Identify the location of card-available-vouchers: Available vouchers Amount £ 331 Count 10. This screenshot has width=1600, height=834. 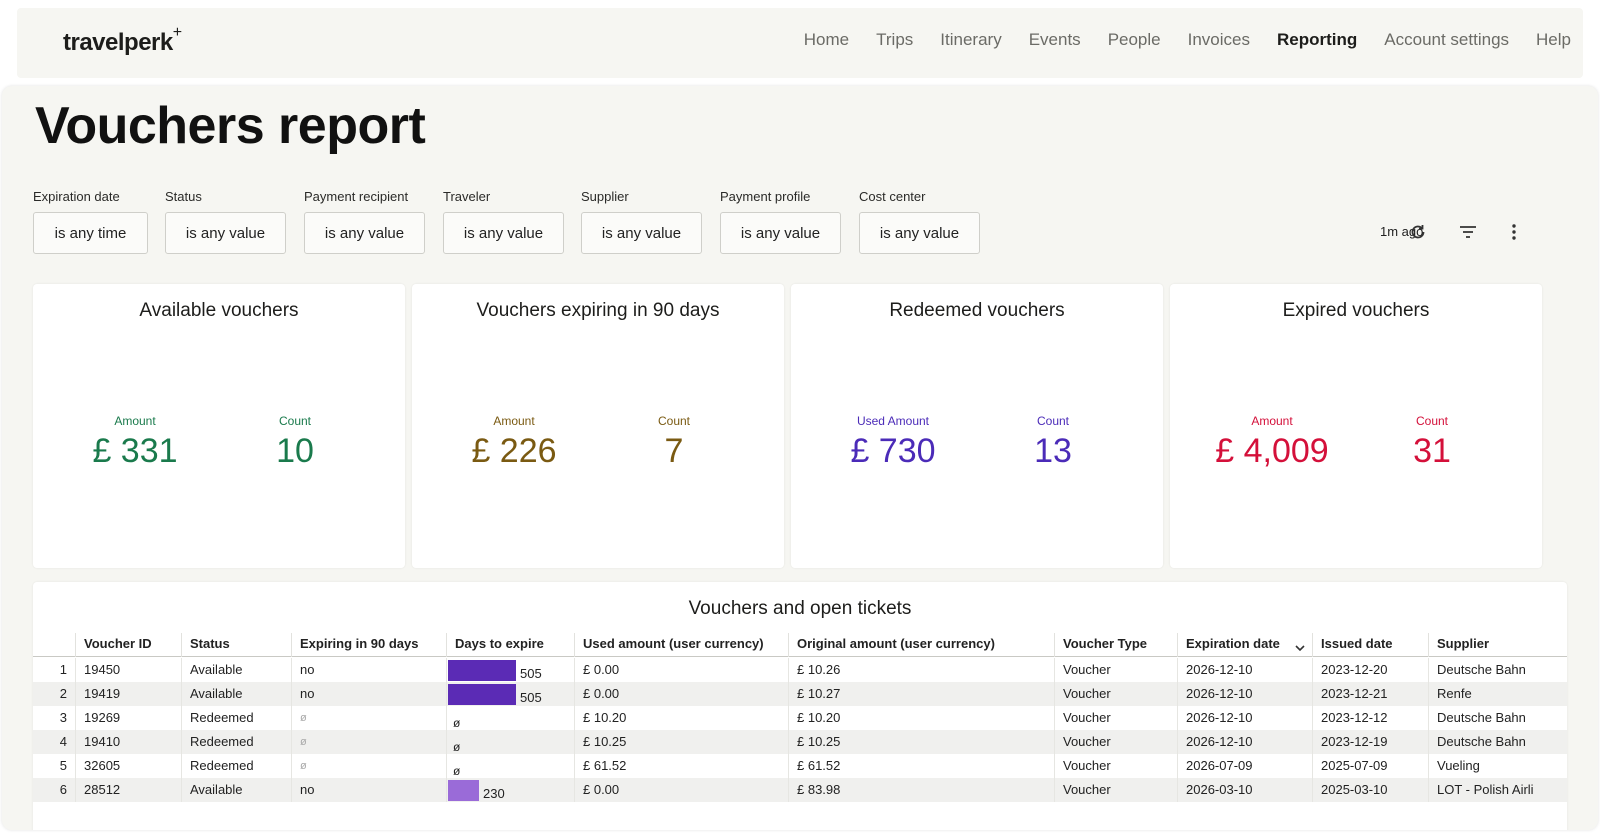
(219, 426).